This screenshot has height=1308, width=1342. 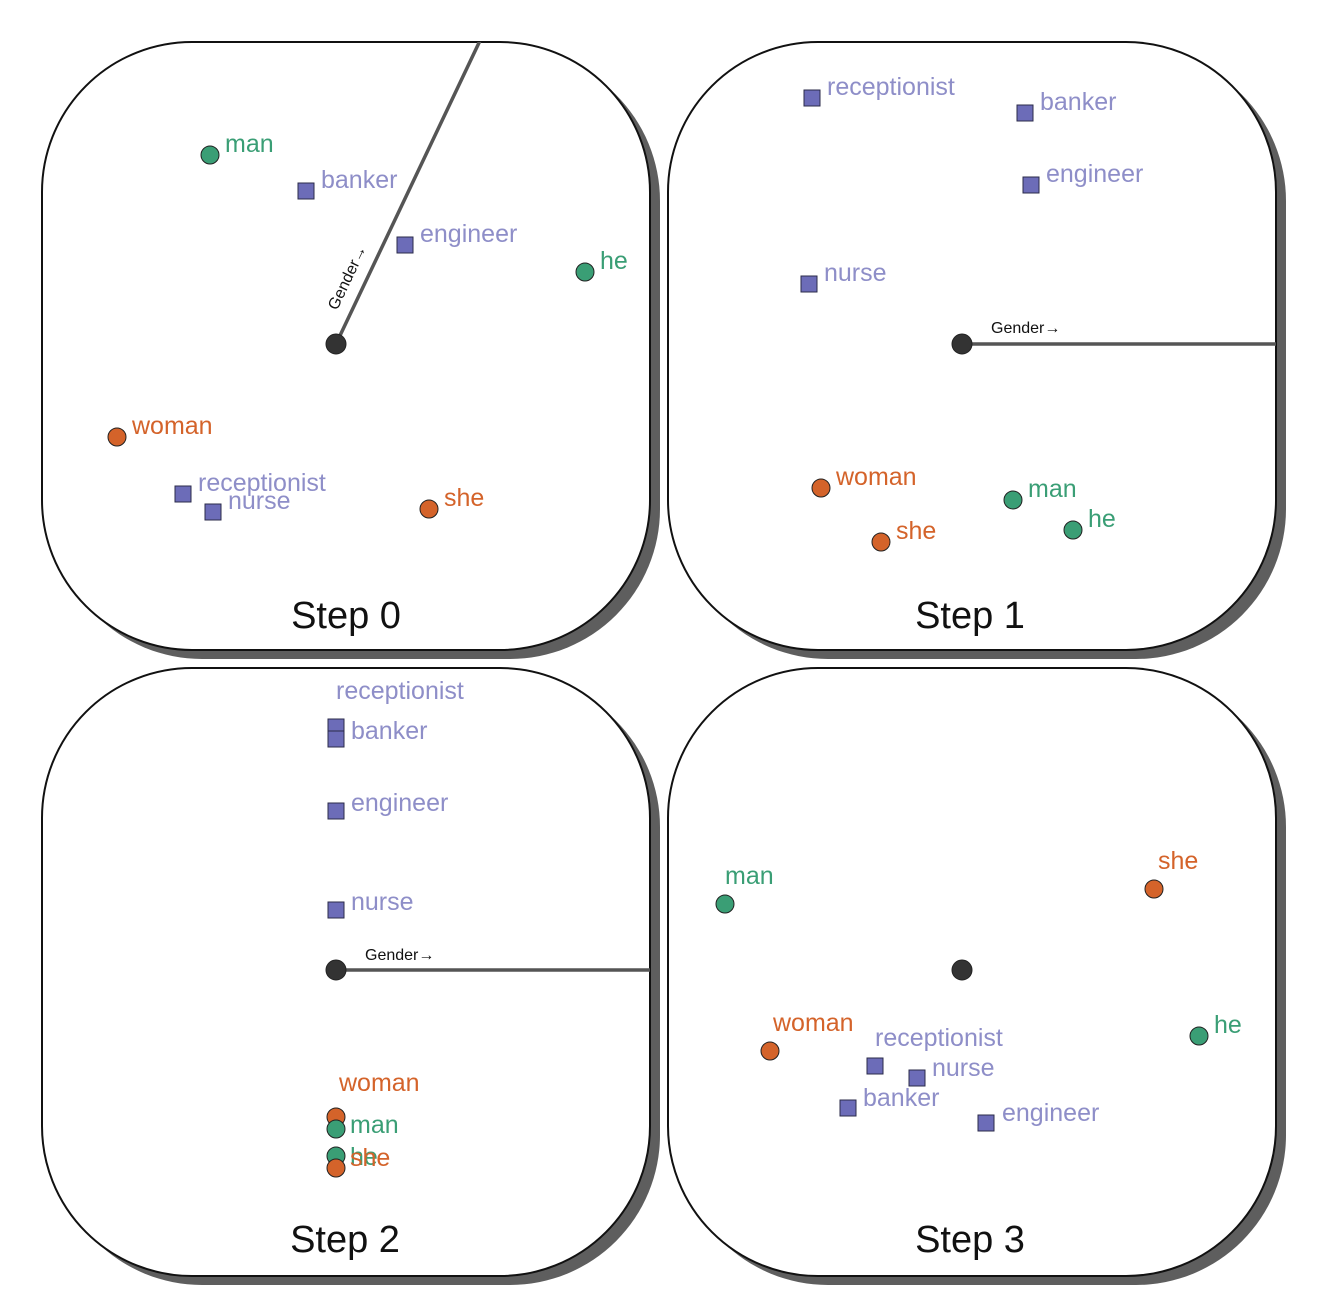 What do you see at coordinates (345, 1240) in the screenshot?
I see `step-title: Step 2` at bounding box center [345, 1240].